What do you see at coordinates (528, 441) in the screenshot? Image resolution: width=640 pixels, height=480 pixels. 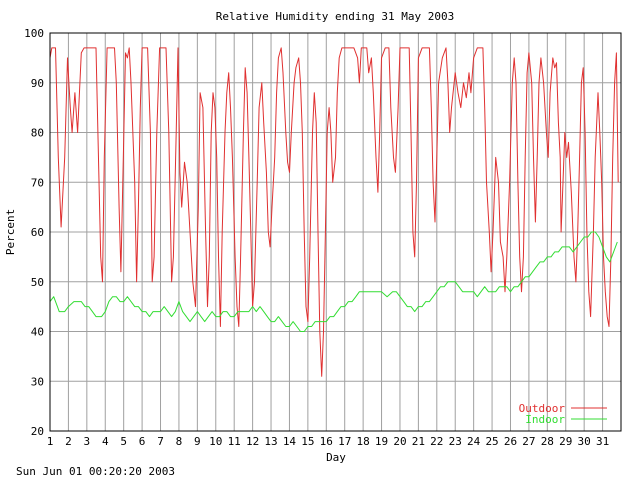 I see `x-tick-label: 27` at bounding box center [528, 441].